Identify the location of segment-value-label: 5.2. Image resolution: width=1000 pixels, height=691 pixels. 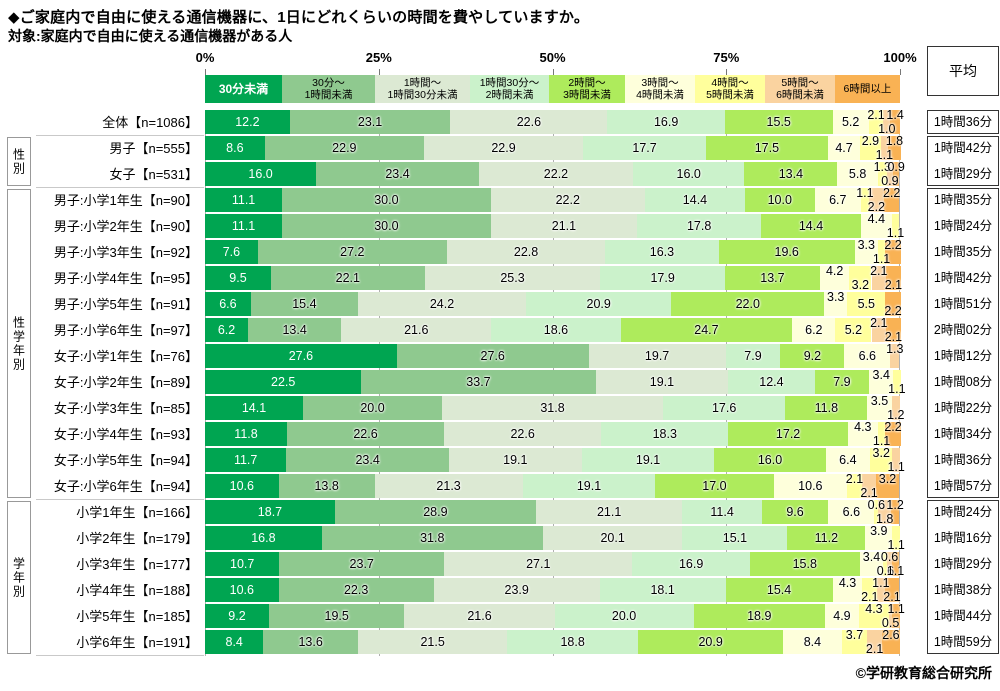
(853, 330).